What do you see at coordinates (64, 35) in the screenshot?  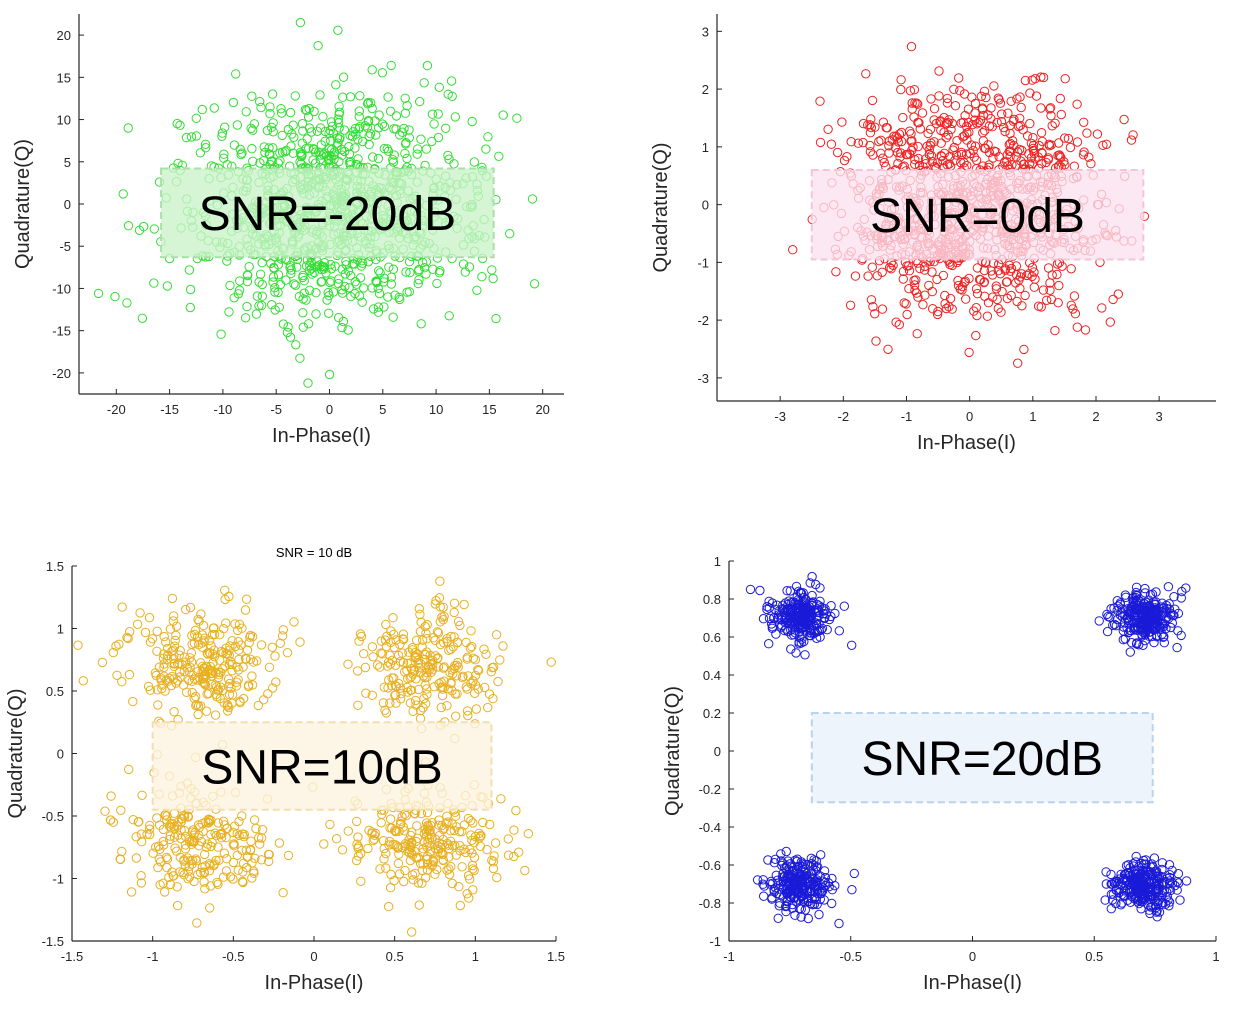 I see `y-tick-label: 20` at bounding box center [64, 35].